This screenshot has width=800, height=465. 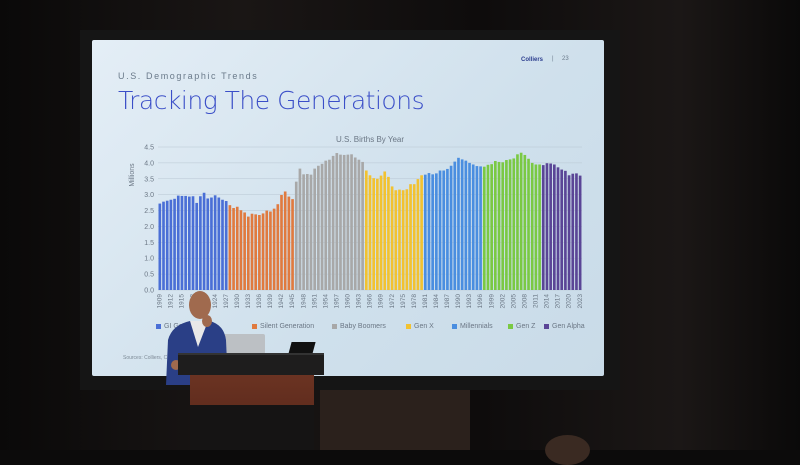 What do you see at coordinates (510, 224) in the screenshot?
I see `bar-2004` at bounding box center [510, 224].